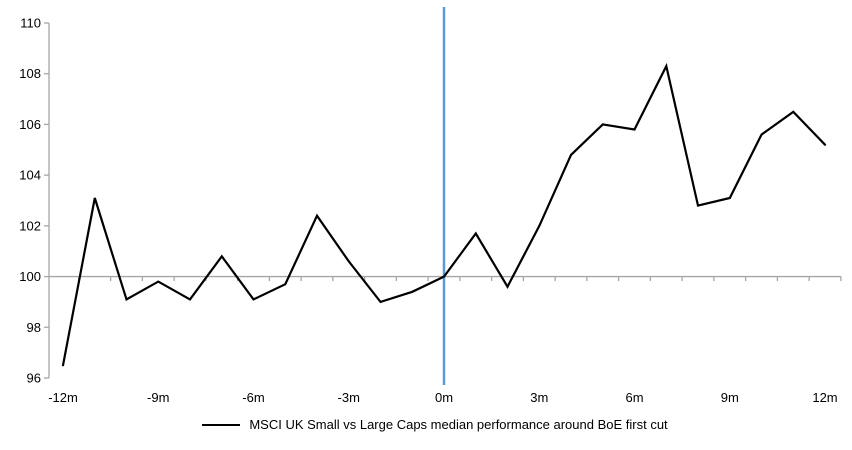 This screenshot has height=450, width=852. Describe the element at coordinates (34, 327) in the screenshot. I see `y-axis-tick-label: 98` at that location.